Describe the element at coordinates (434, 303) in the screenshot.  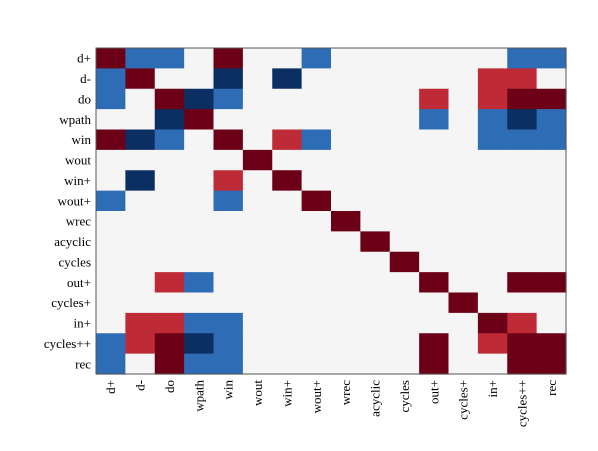
I see `heatmap-cell-cycles+-out+` at that location.